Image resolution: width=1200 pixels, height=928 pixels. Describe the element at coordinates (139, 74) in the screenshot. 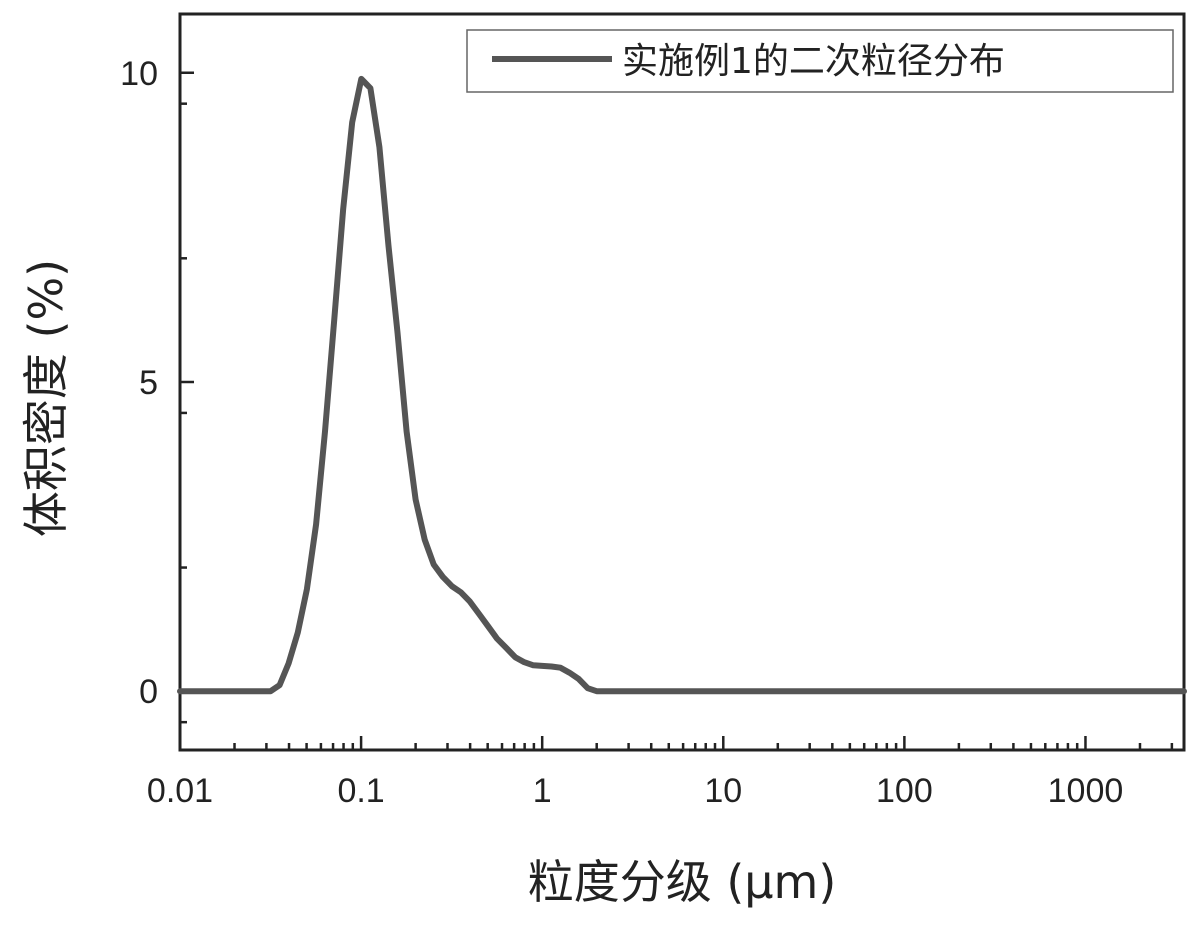

I see `y-tick-label: 10` at that location.